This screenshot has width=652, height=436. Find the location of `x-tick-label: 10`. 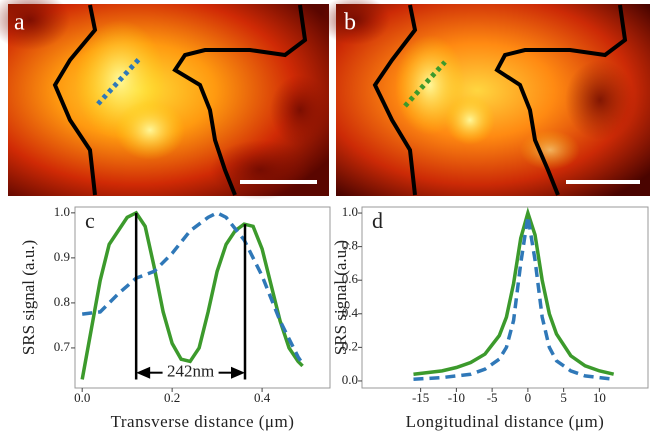

x-tick-label: 10 is located at coordinates (599, 397).